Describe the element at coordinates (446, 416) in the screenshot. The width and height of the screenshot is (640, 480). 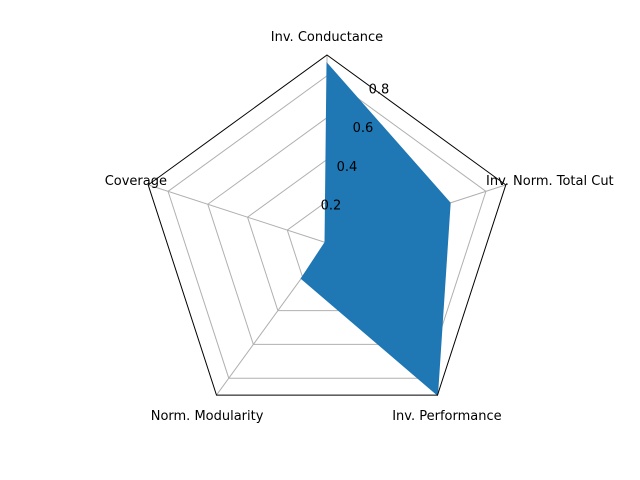
I see `axis-label-3: Inv. Performance` at that location.